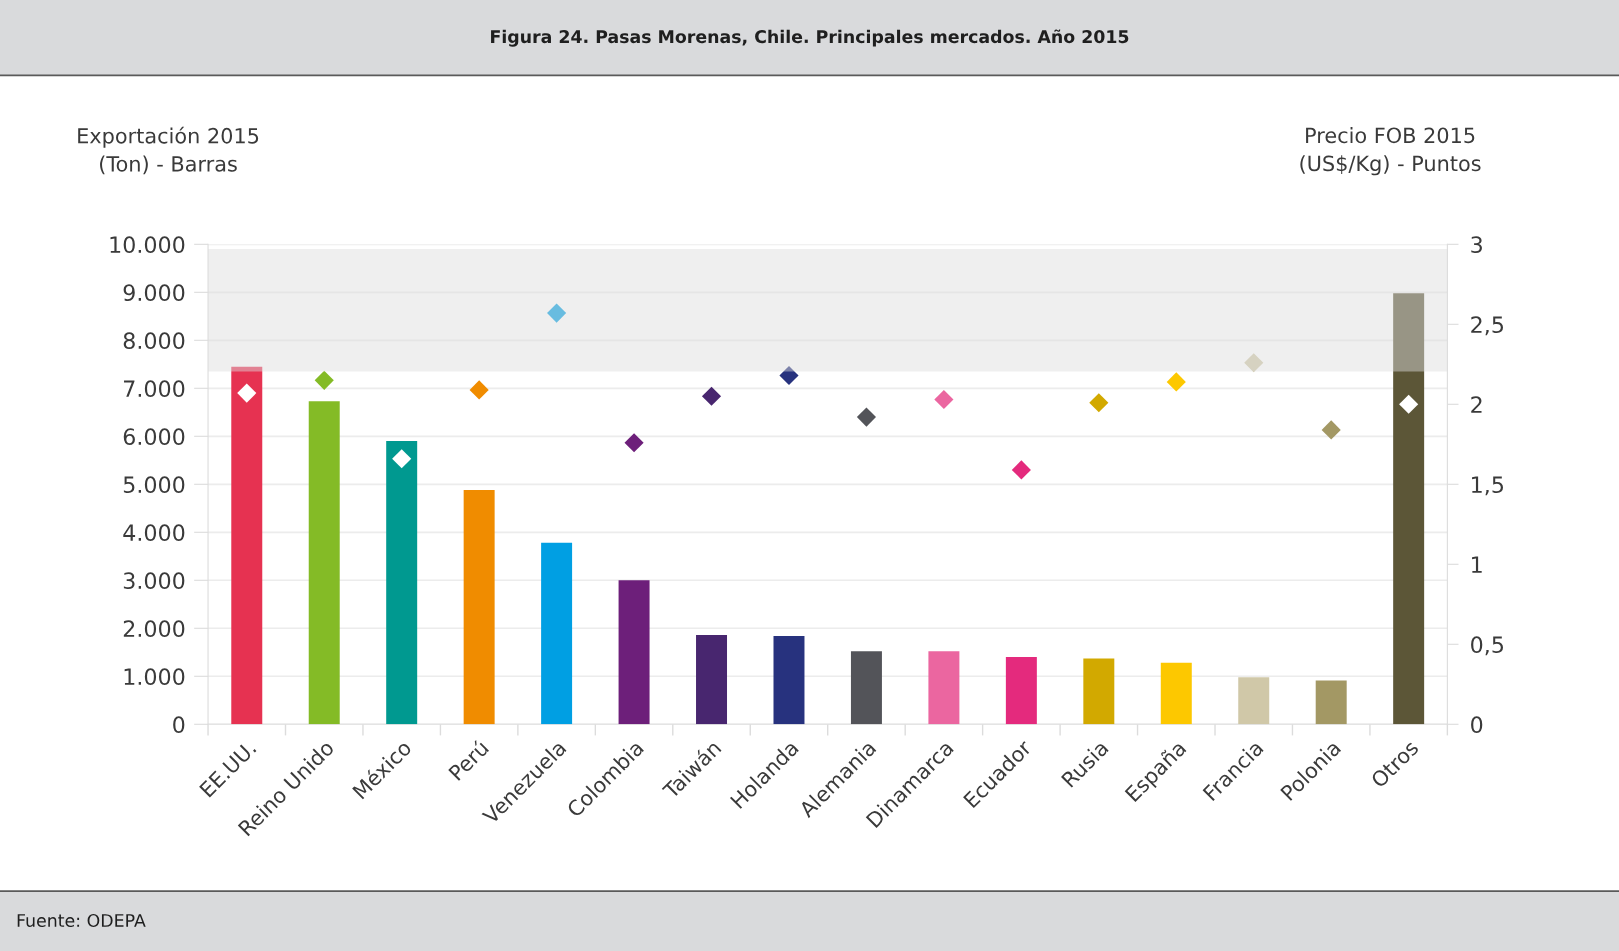  What do you see at coordinates (154, 341) in the screenshot?
I see `y-tick-label: 8.000` at bounding box center [154, 341].